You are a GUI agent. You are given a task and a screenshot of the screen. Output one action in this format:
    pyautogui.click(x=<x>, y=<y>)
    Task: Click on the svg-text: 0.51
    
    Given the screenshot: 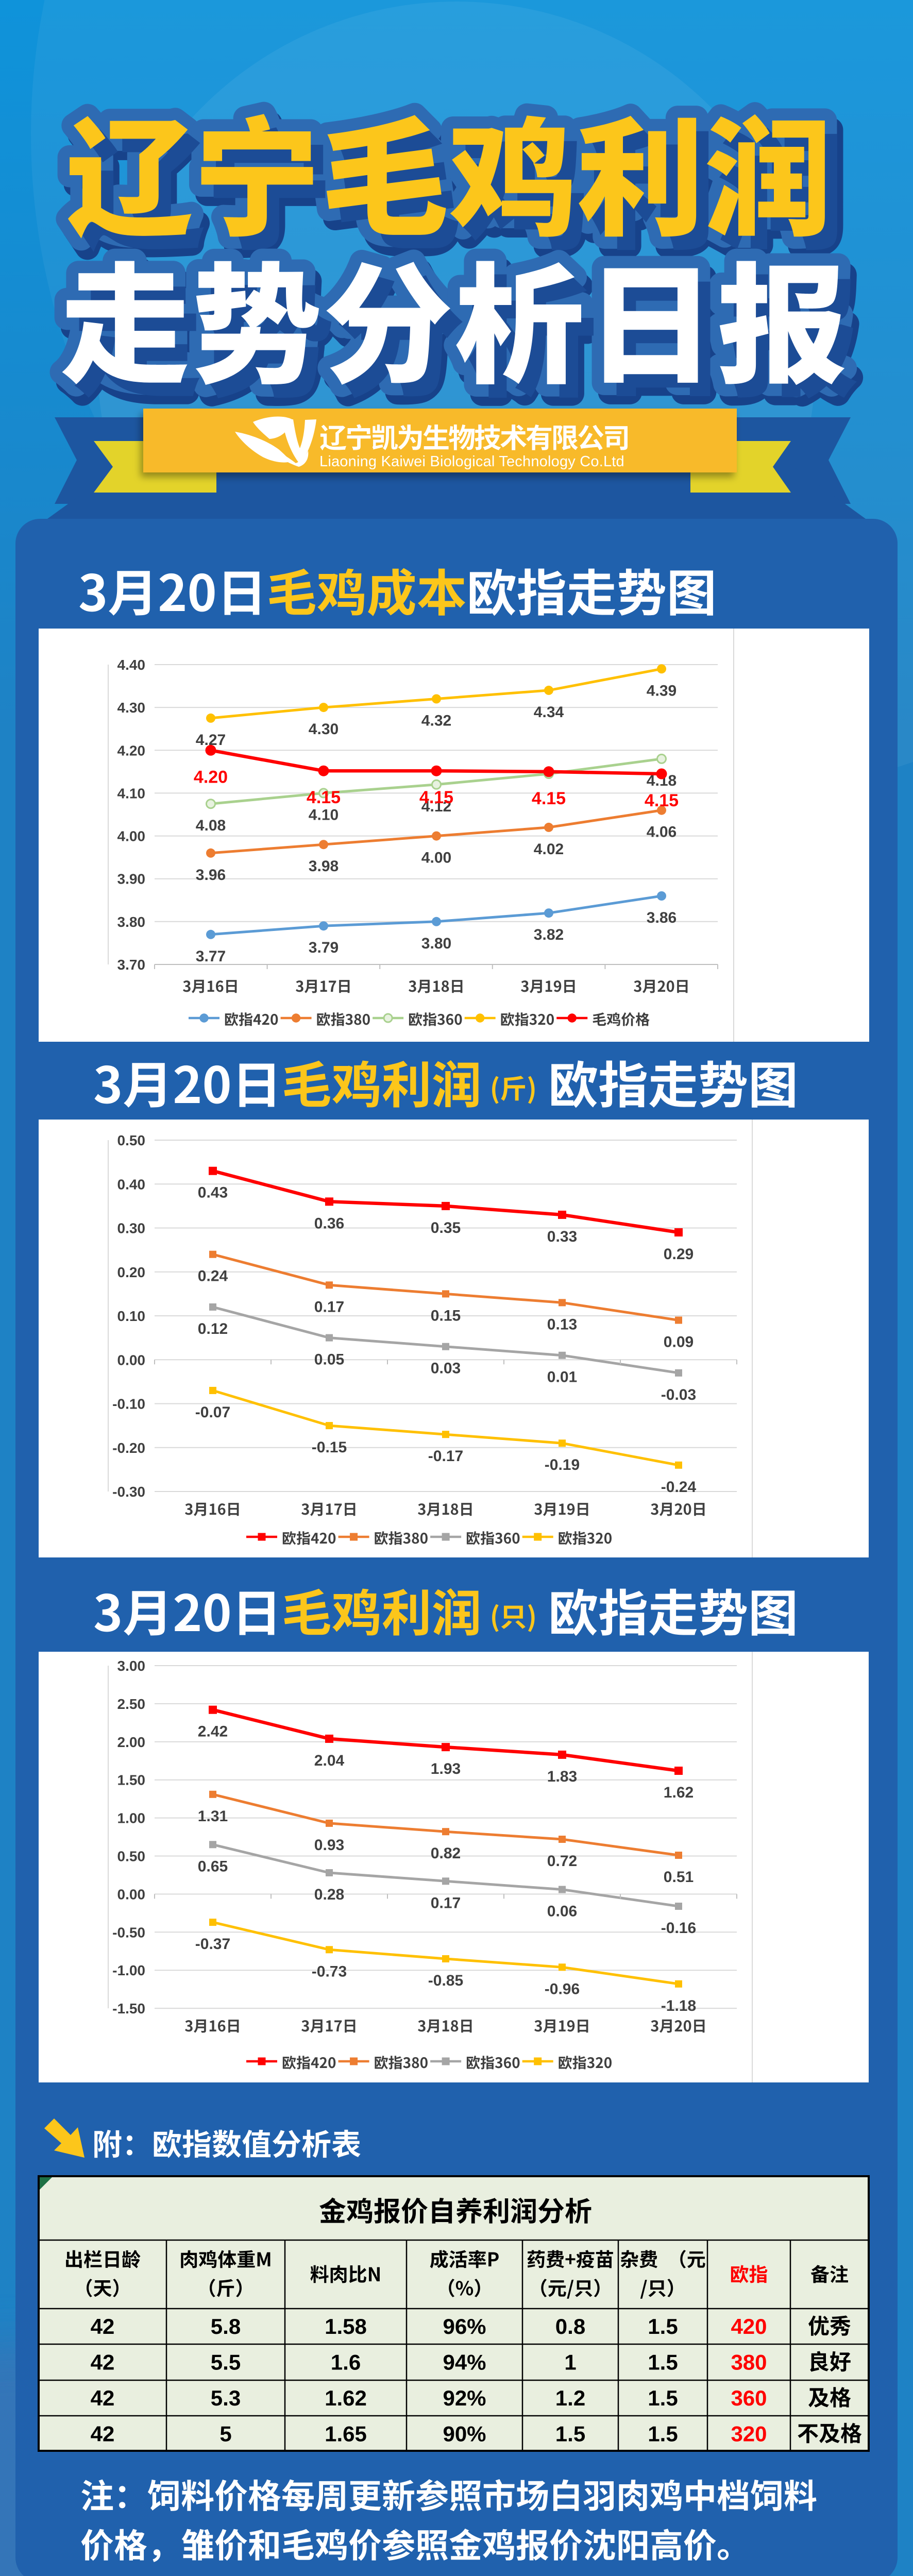 What is the action you would take?
    pyautogui.click(x=679, y=1877)
    